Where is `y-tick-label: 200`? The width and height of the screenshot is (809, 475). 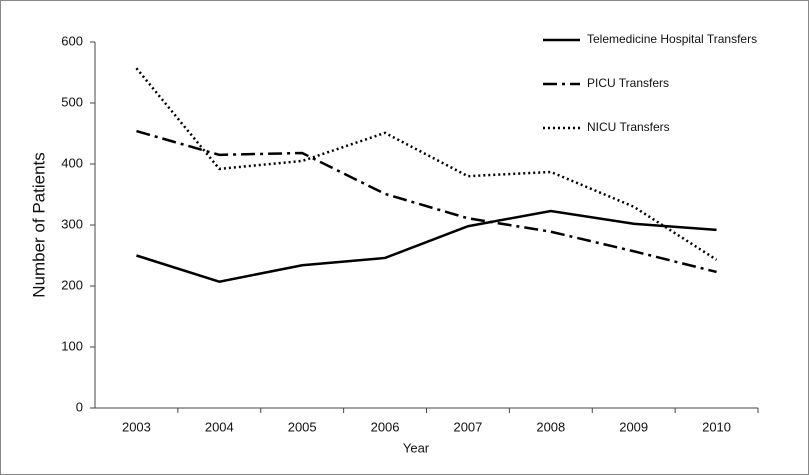 y-tick-label: 200 is located at coordinates (72, 284).